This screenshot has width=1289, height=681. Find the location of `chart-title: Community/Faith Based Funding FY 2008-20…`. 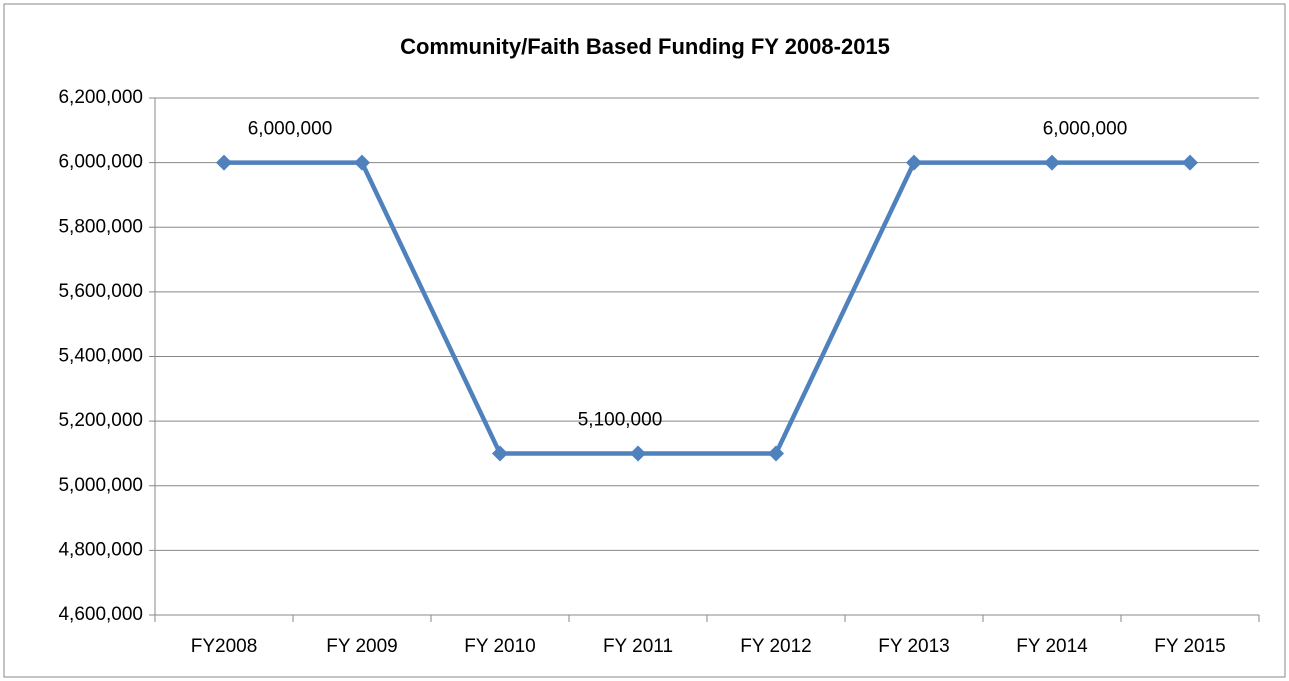

chart-title: Community/Faith Based Funding FY 2008-20… is located at coordinates (645, 46).